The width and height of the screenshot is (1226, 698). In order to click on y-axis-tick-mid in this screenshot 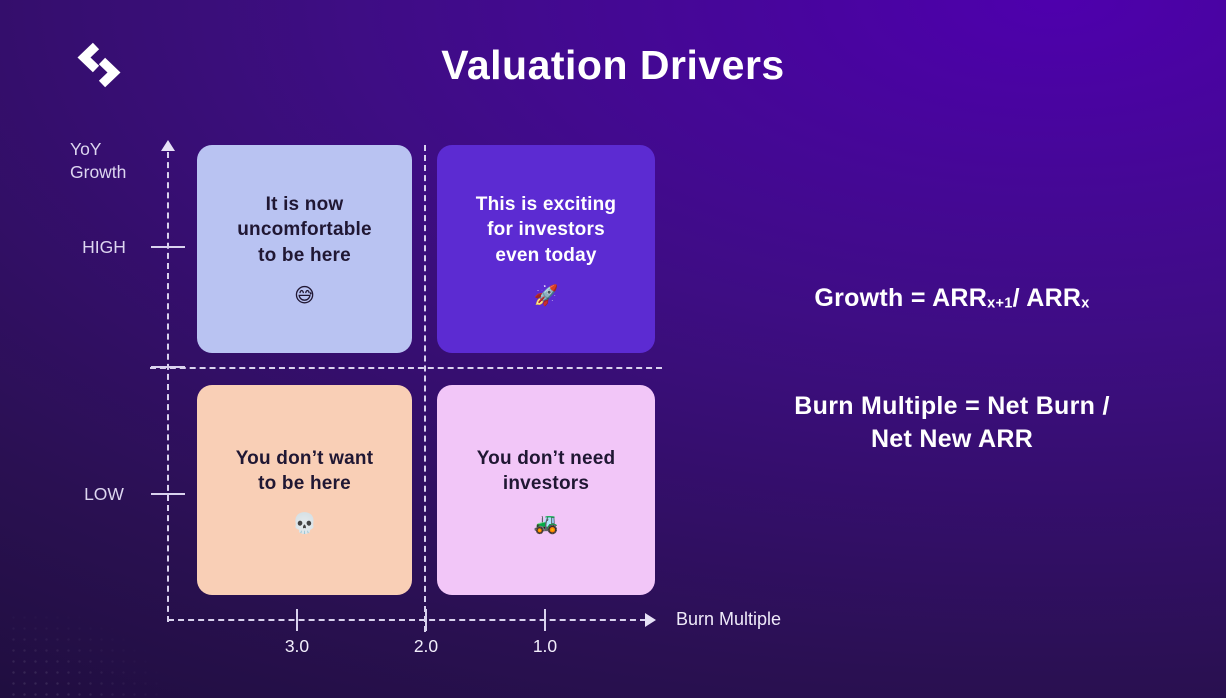, I will do `click(168, 367)`.